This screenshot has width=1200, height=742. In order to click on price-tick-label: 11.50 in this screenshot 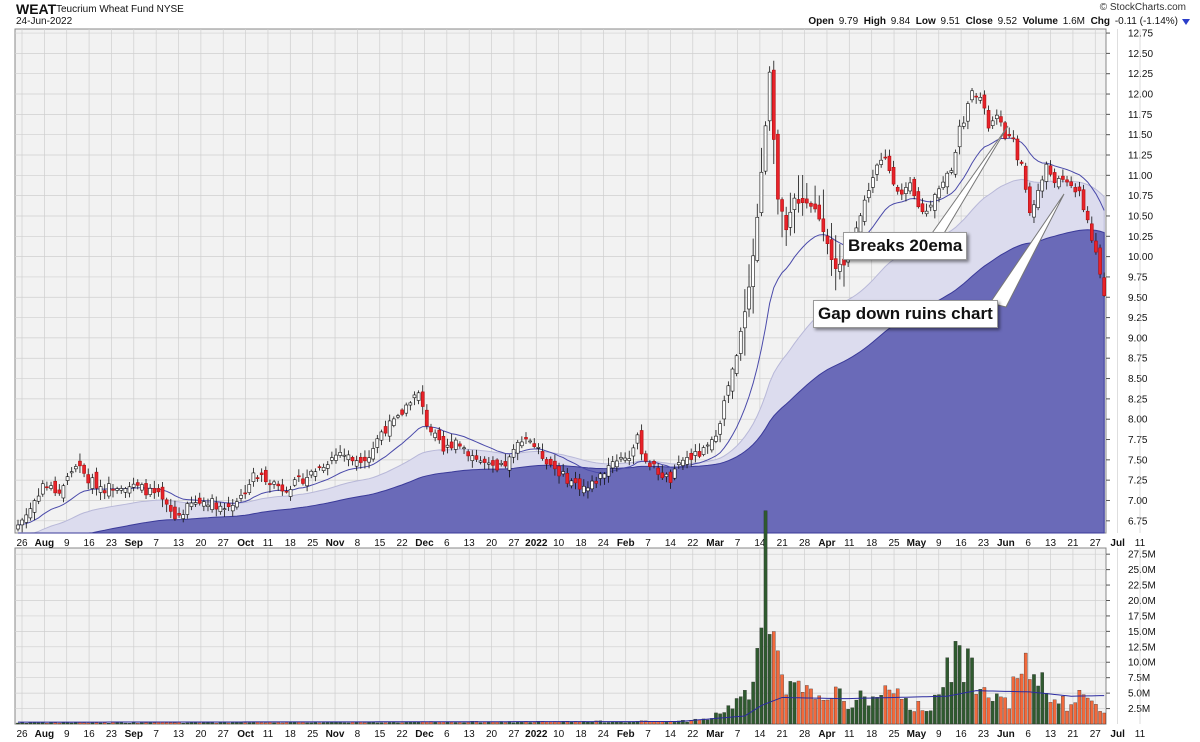, I will do `click(1140, 135)`.